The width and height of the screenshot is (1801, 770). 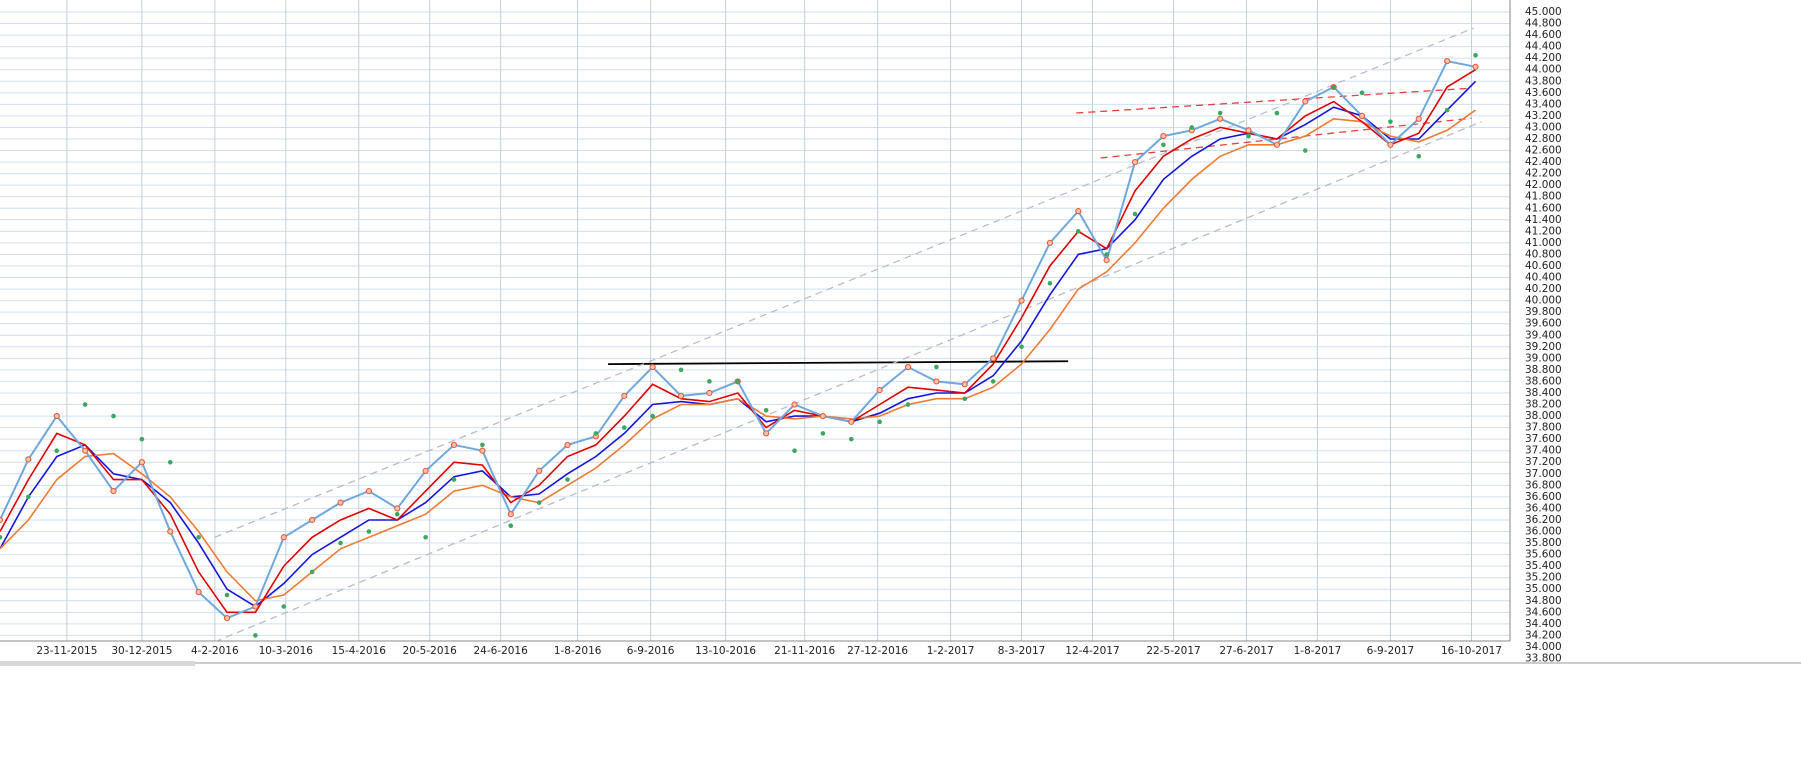 I want to click on y-tick-label: 37.800, so click(x=1543, y=428).